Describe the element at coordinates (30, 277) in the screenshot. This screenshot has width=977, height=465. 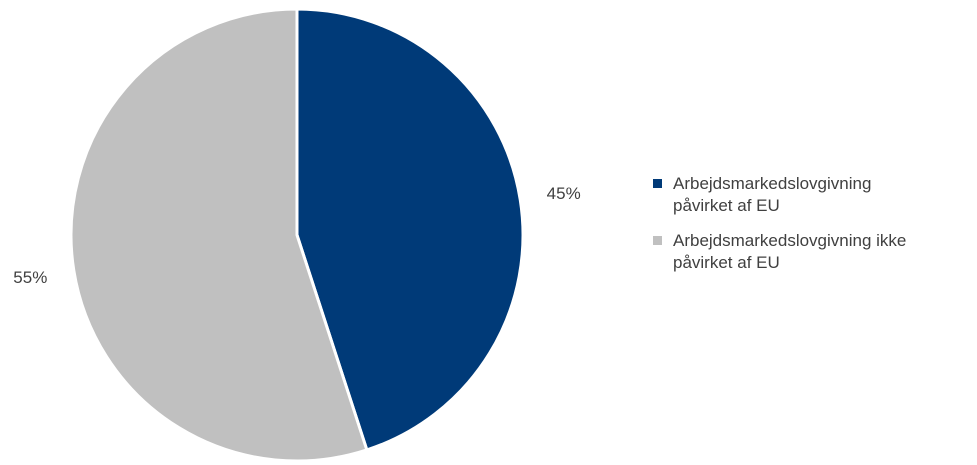
I see `data-label-2: 55%` at that location.